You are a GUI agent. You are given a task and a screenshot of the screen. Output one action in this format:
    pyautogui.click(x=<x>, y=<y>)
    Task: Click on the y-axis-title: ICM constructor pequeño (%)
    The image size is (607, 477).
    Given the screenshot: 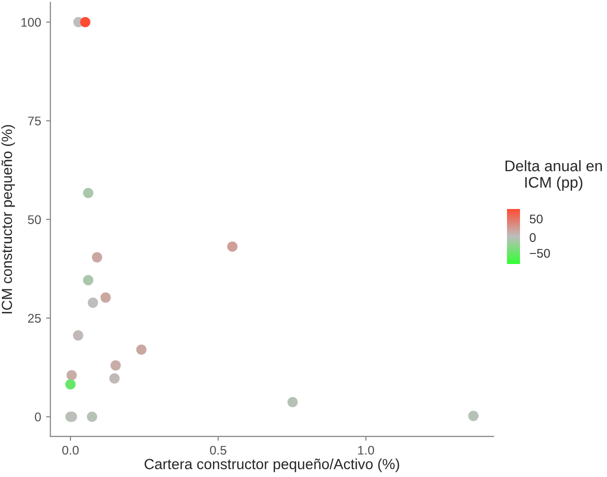 What is the action you would take?
    pyautogui.click(x=8, y=219)
    